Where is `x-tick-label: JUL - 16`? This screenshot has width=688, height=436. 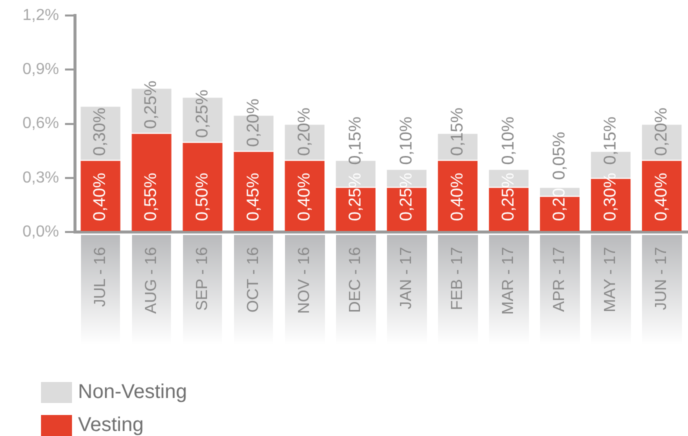 x-tick-label: JUL - 16 is located at coordinates (100, 276).